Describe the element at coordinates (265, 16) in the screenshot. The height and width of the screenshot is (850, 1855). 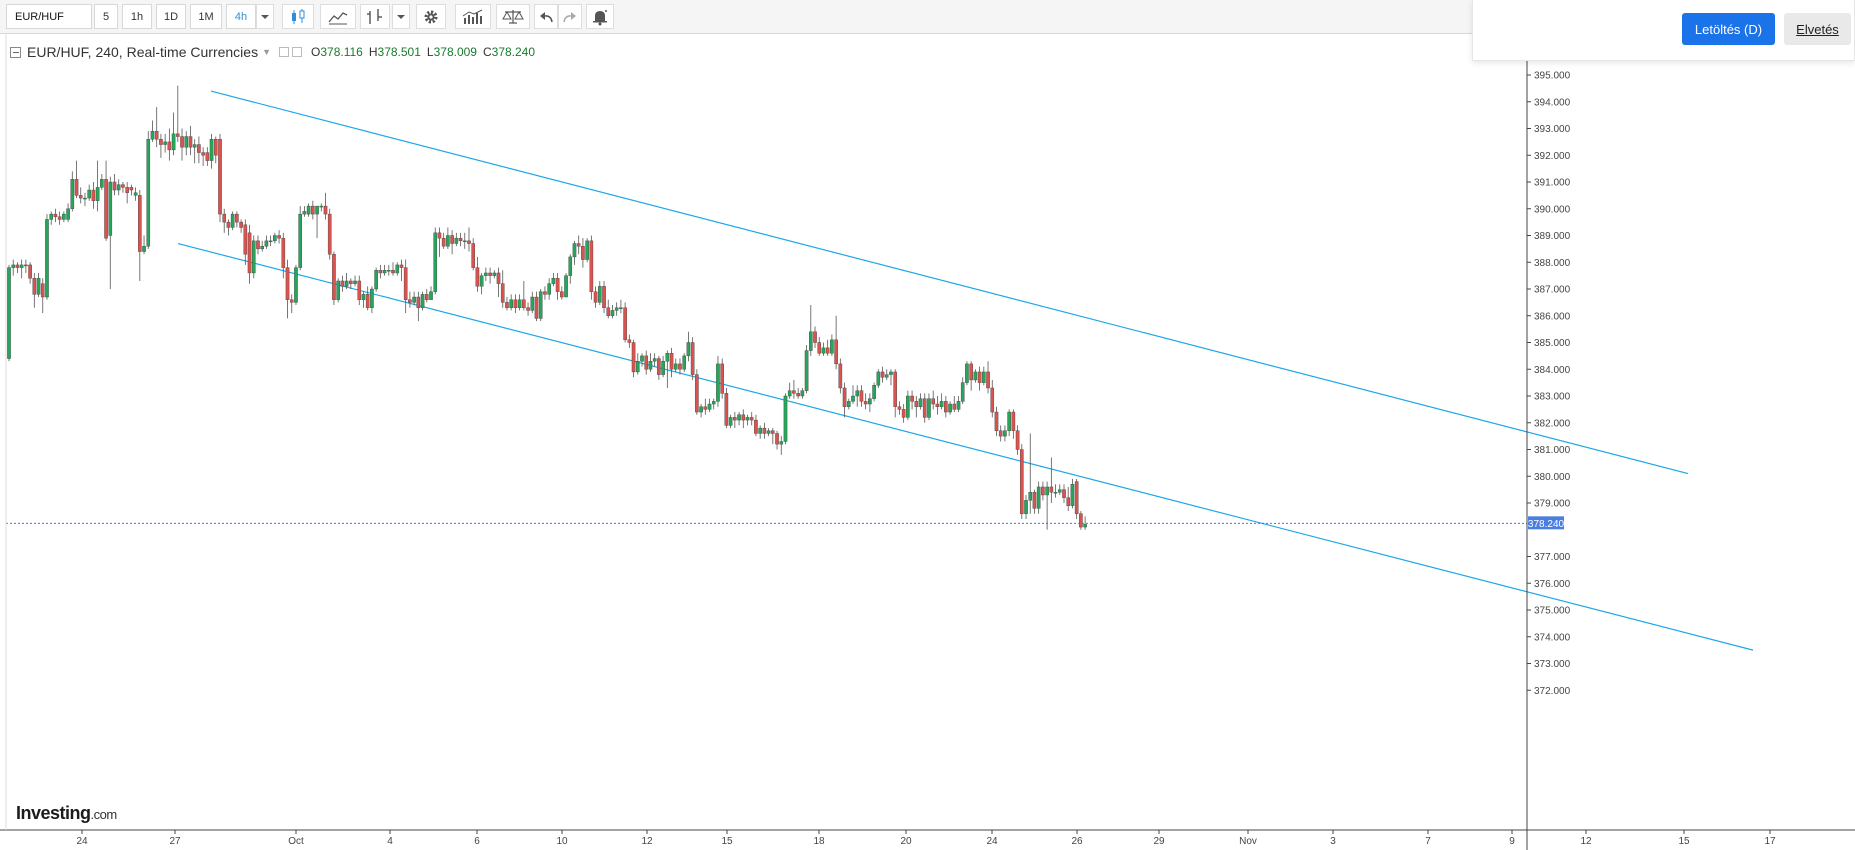
I see `interval-dropdown-button` at that location.